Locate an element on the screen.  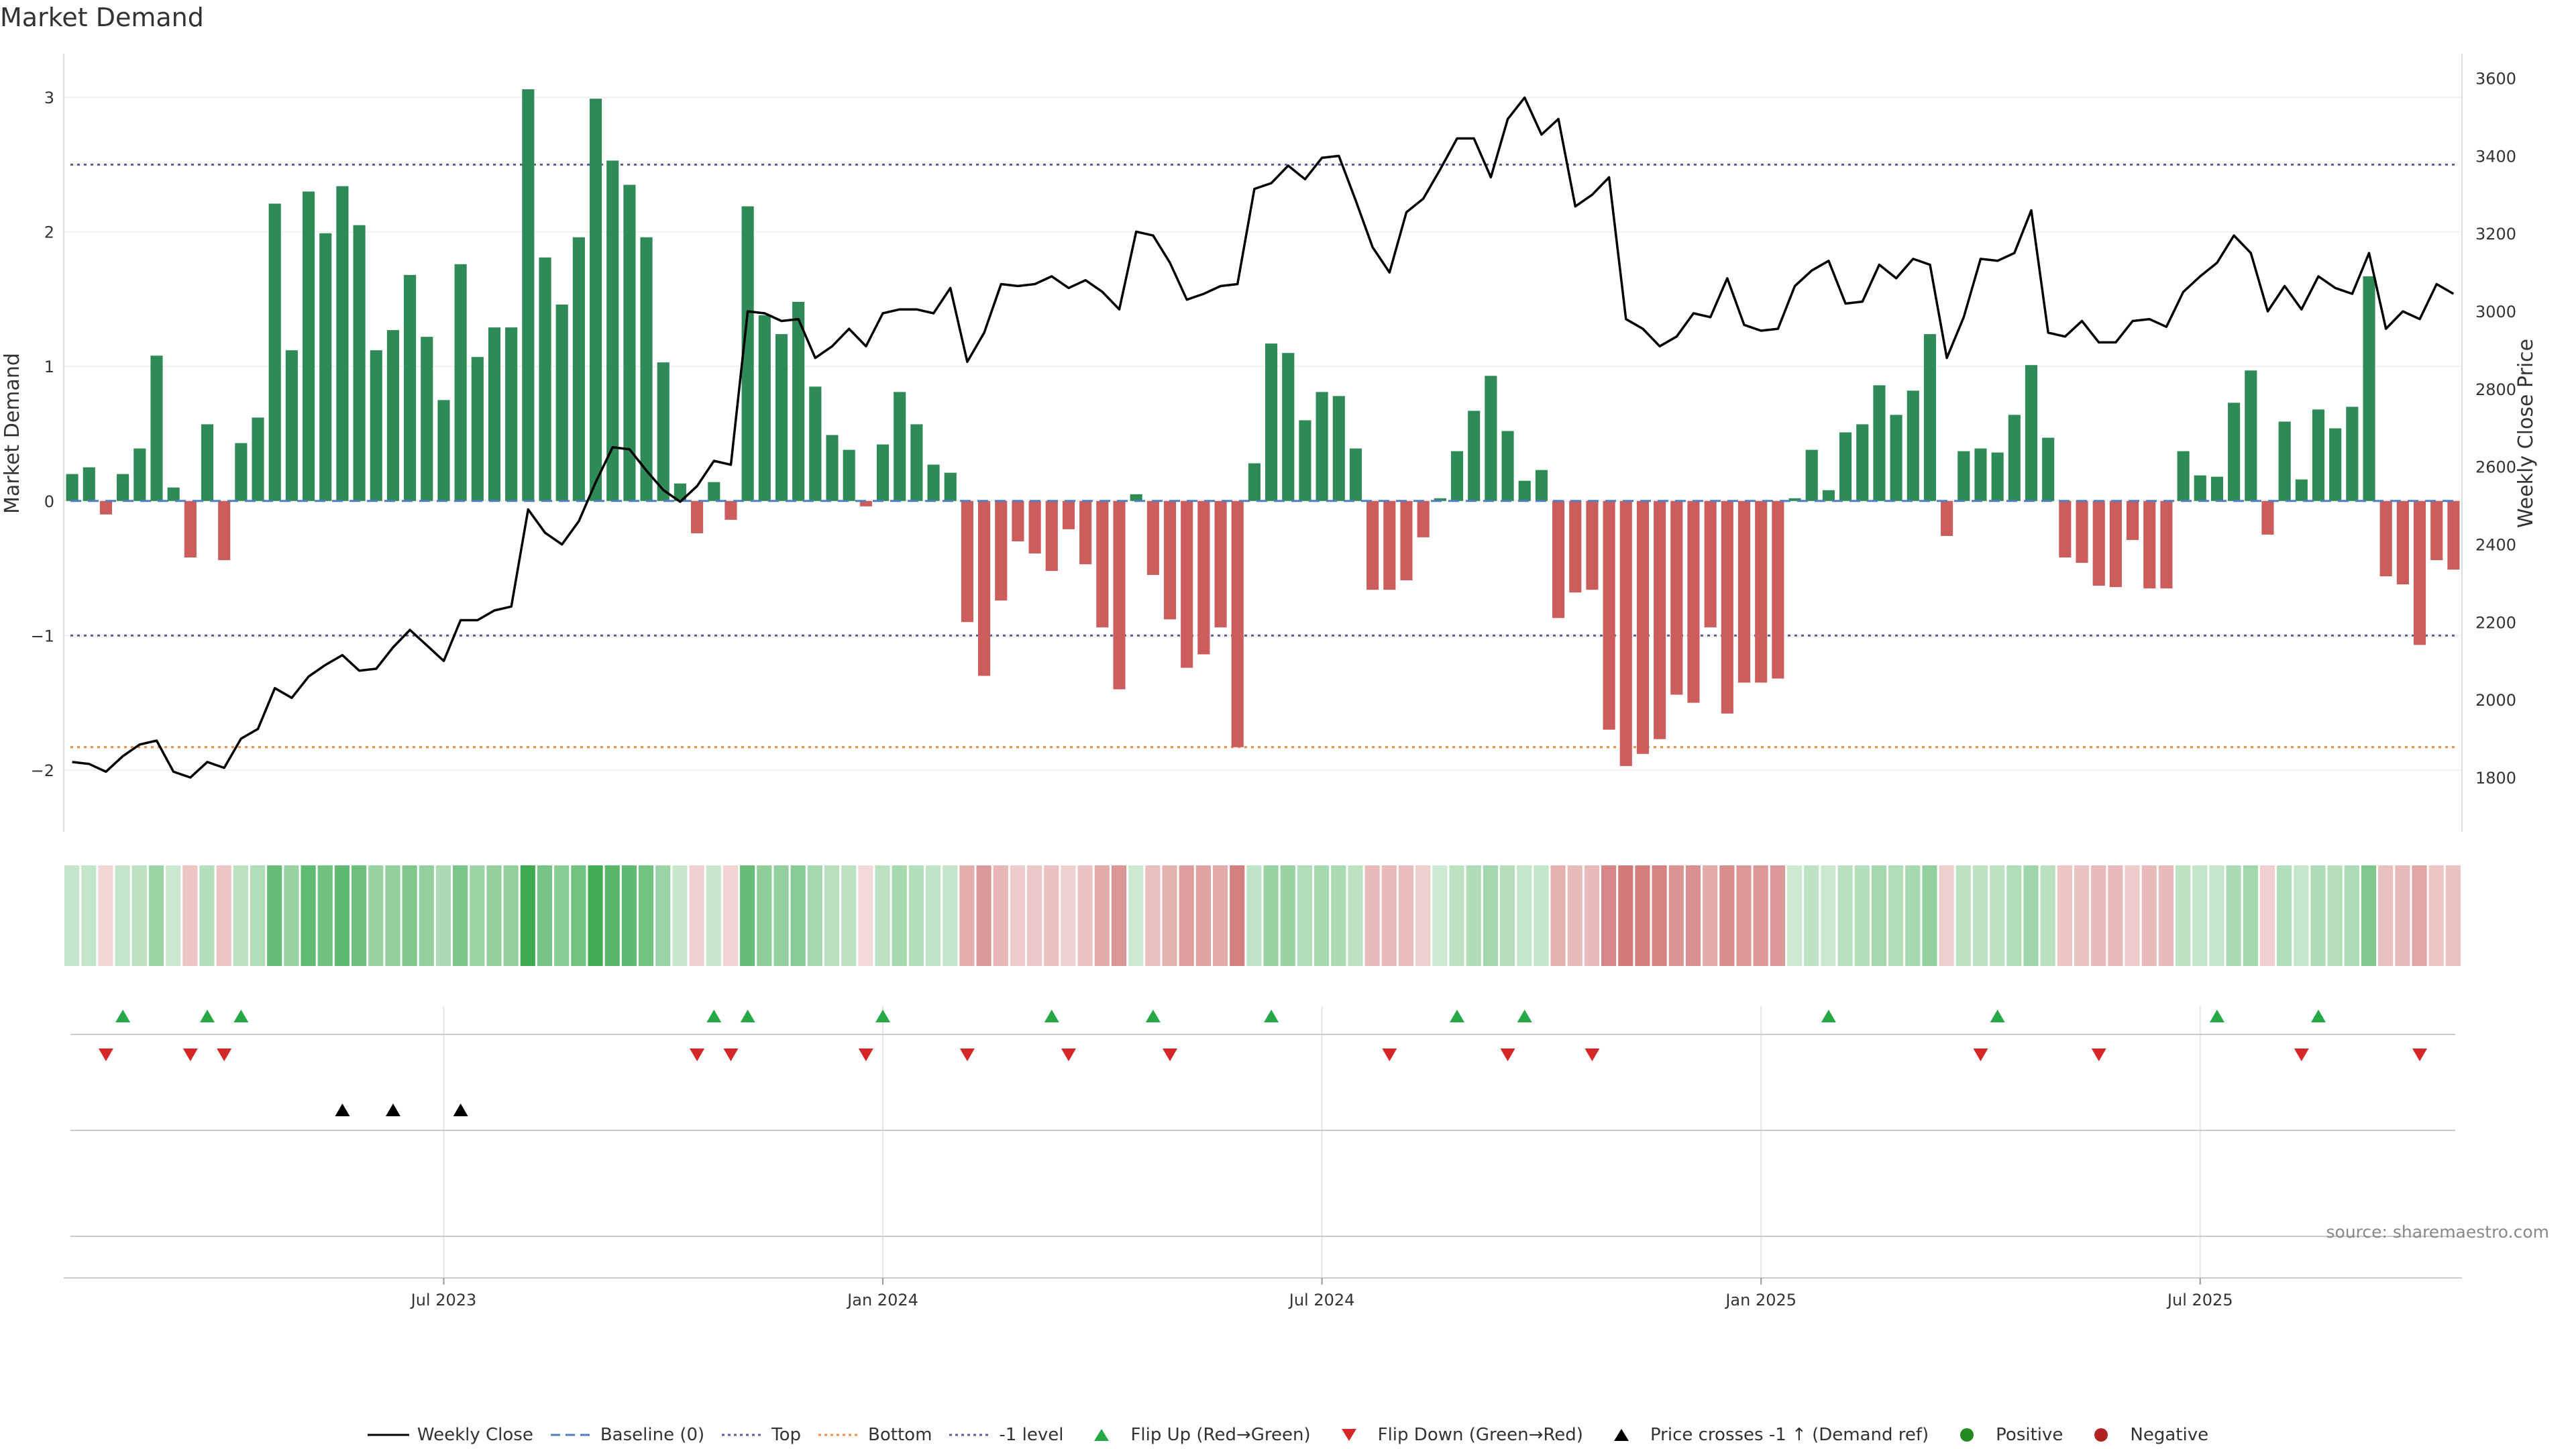
legend-item-bottom: Bottom is located at coordinates (875, 1435).